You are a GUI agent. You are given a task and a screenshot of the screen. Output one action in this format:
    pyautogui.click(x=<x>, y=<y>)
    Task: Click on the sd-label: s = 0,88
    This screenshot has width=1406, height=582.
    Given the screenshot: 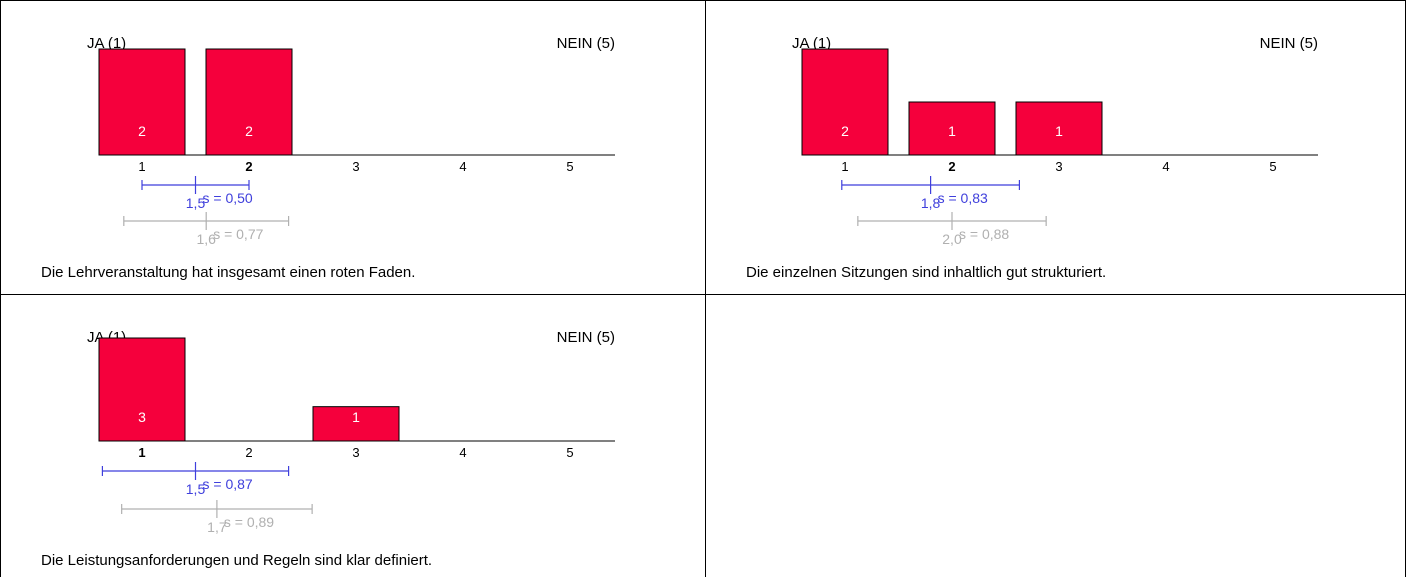 What is the action you would take?
    pyautogui.click(x=984, y=234)
    